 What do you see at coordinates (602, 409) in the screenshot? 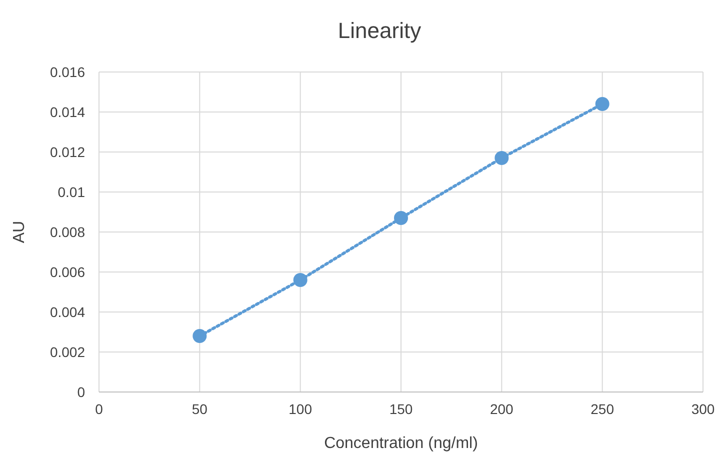
I see `x-tick-label: 250` at bounding box center [602, 409].